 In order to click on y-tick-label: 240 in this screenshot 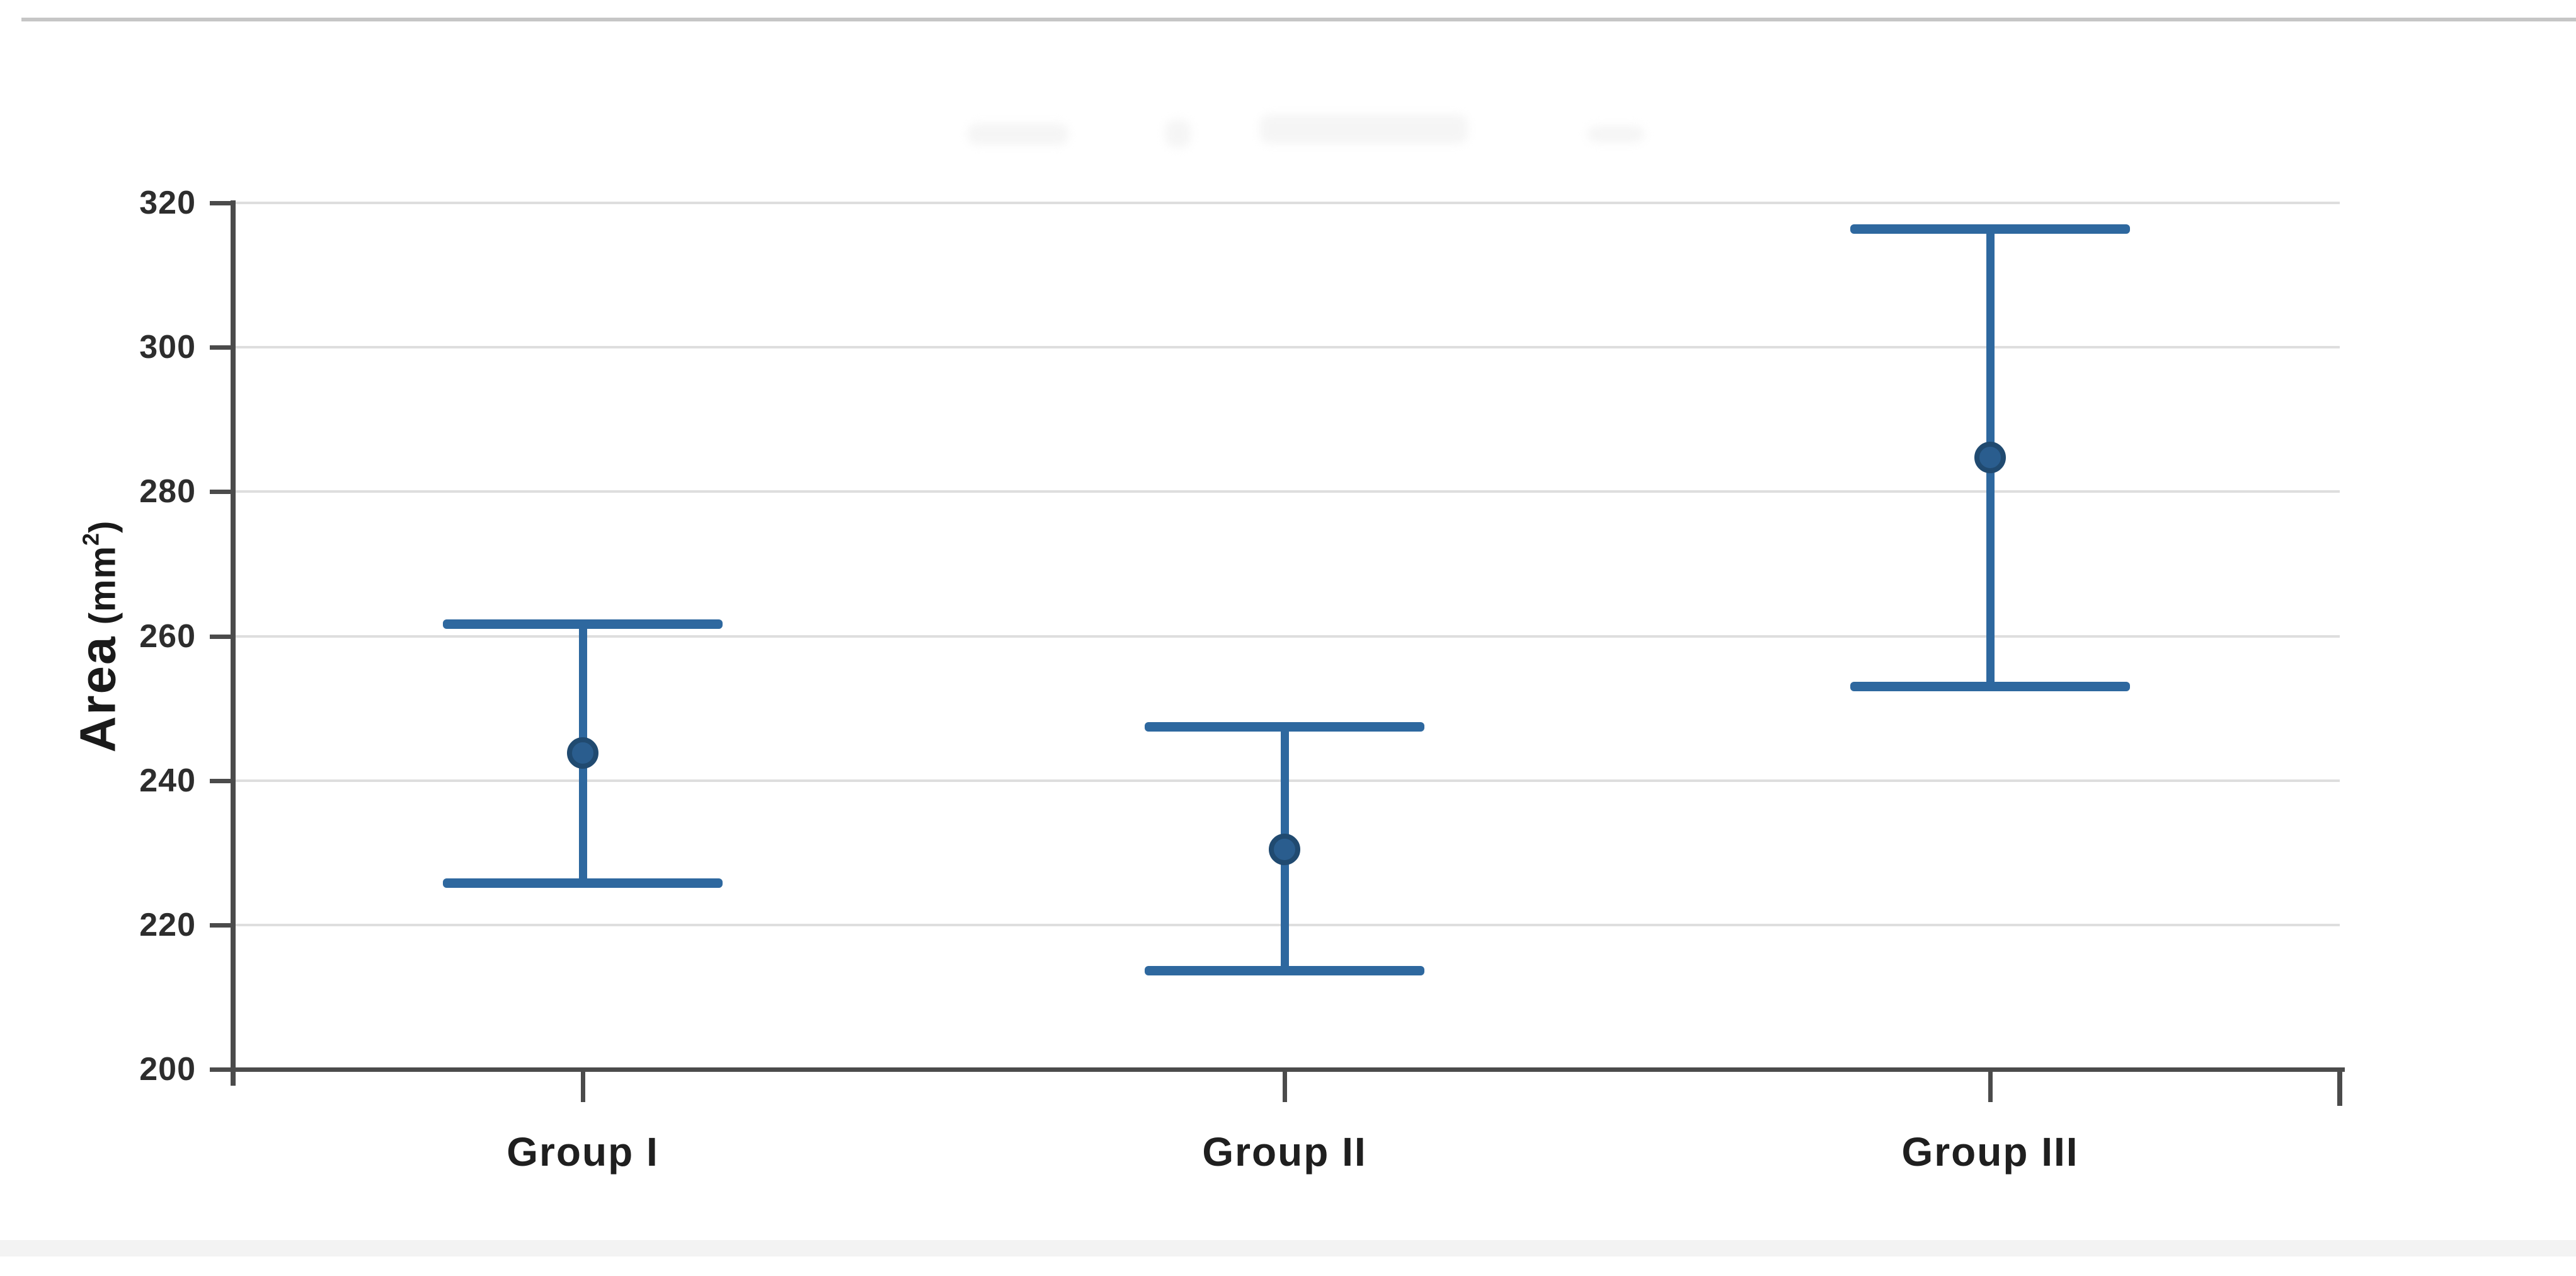, I will do `click(167, 781)`.